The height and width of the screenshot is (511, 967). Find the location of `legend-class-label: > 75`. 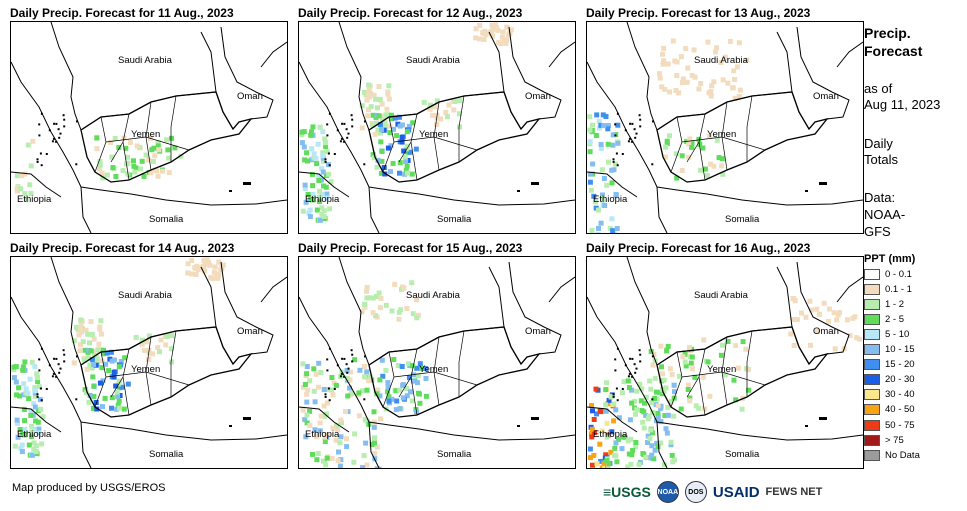

legend-class-label: > 75 is located at coordinates (894, 440).